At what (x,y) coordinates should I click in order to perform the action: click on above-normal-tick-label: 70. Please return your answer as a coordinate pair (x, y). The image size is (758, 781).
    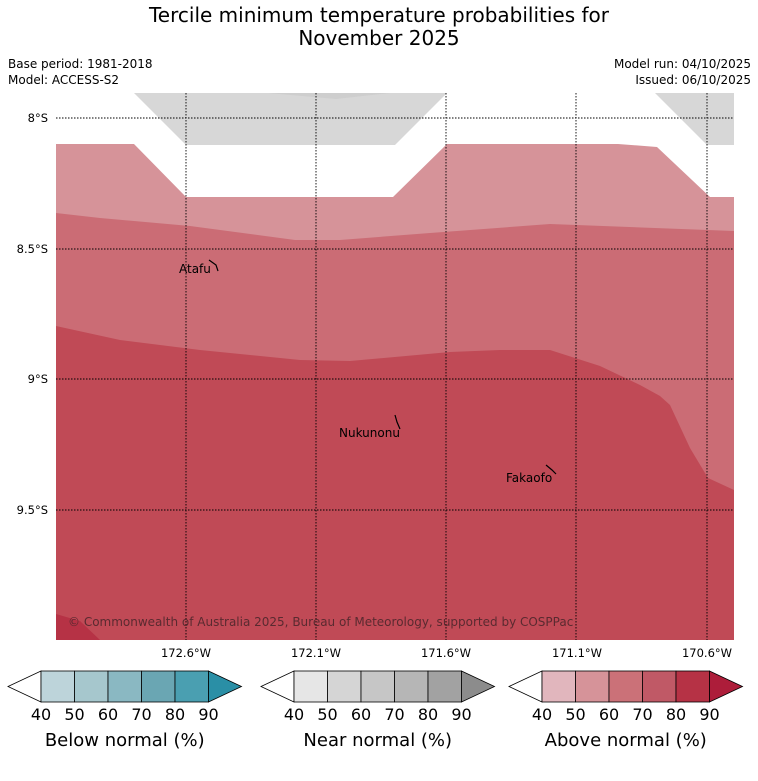
    Looking at the image, I should click on (642, 714).